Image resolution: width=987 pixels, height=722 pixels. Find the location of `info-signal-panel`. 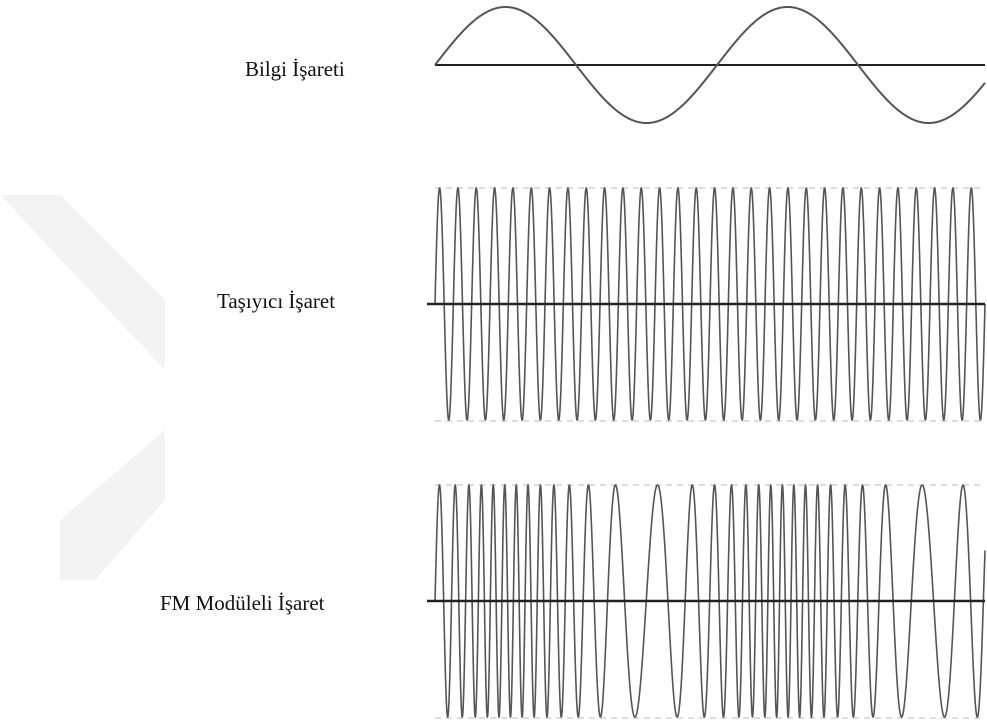

info-signal-panel is located at coordinates (710, 65).